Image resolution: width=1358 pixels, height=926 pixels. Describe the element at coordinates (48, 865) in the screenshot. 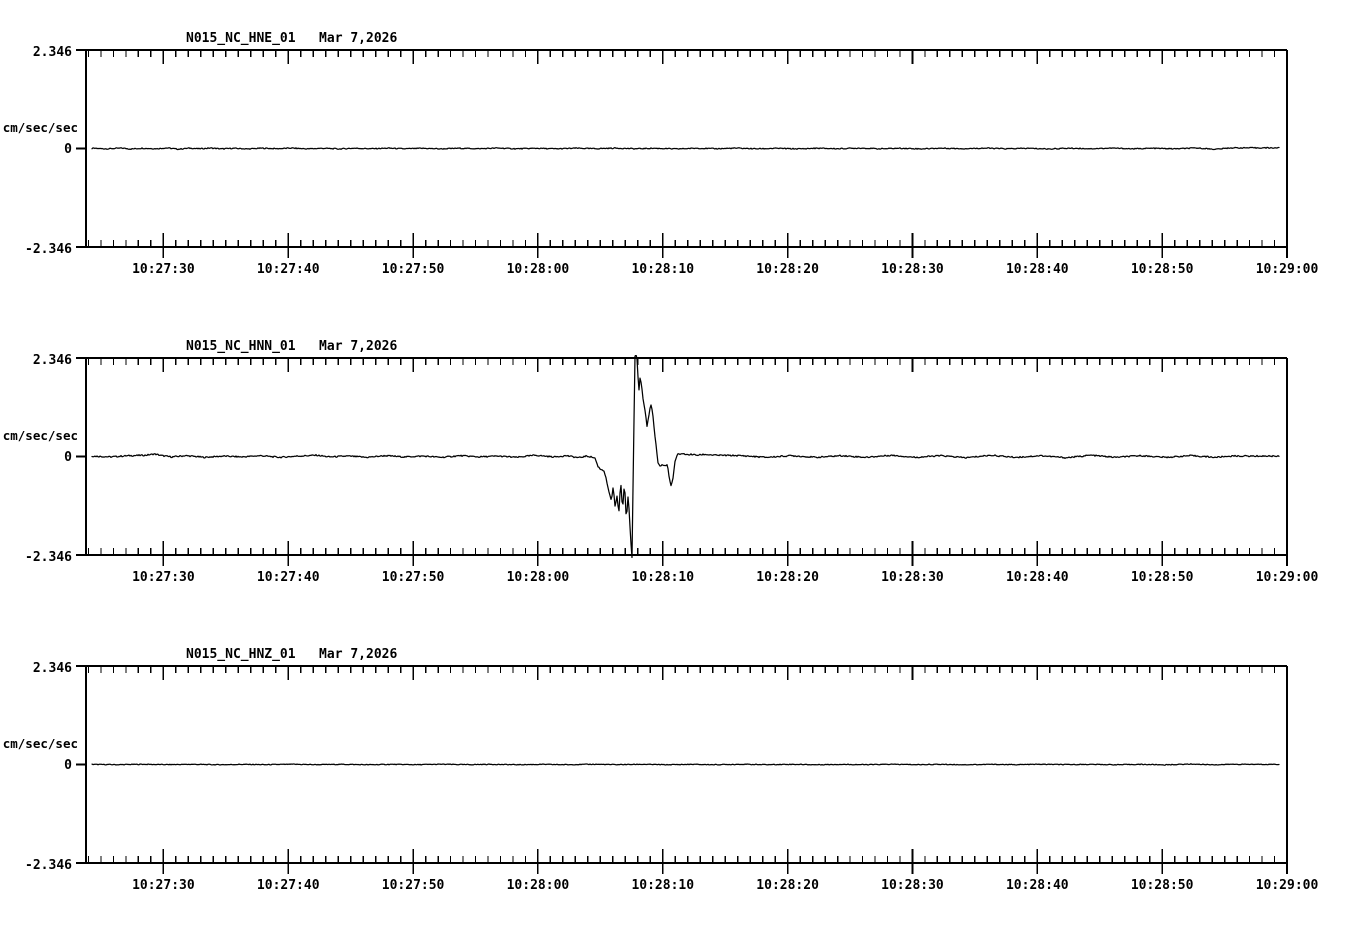

I see `ytick-bottom-hnz: -2.346` at that location.